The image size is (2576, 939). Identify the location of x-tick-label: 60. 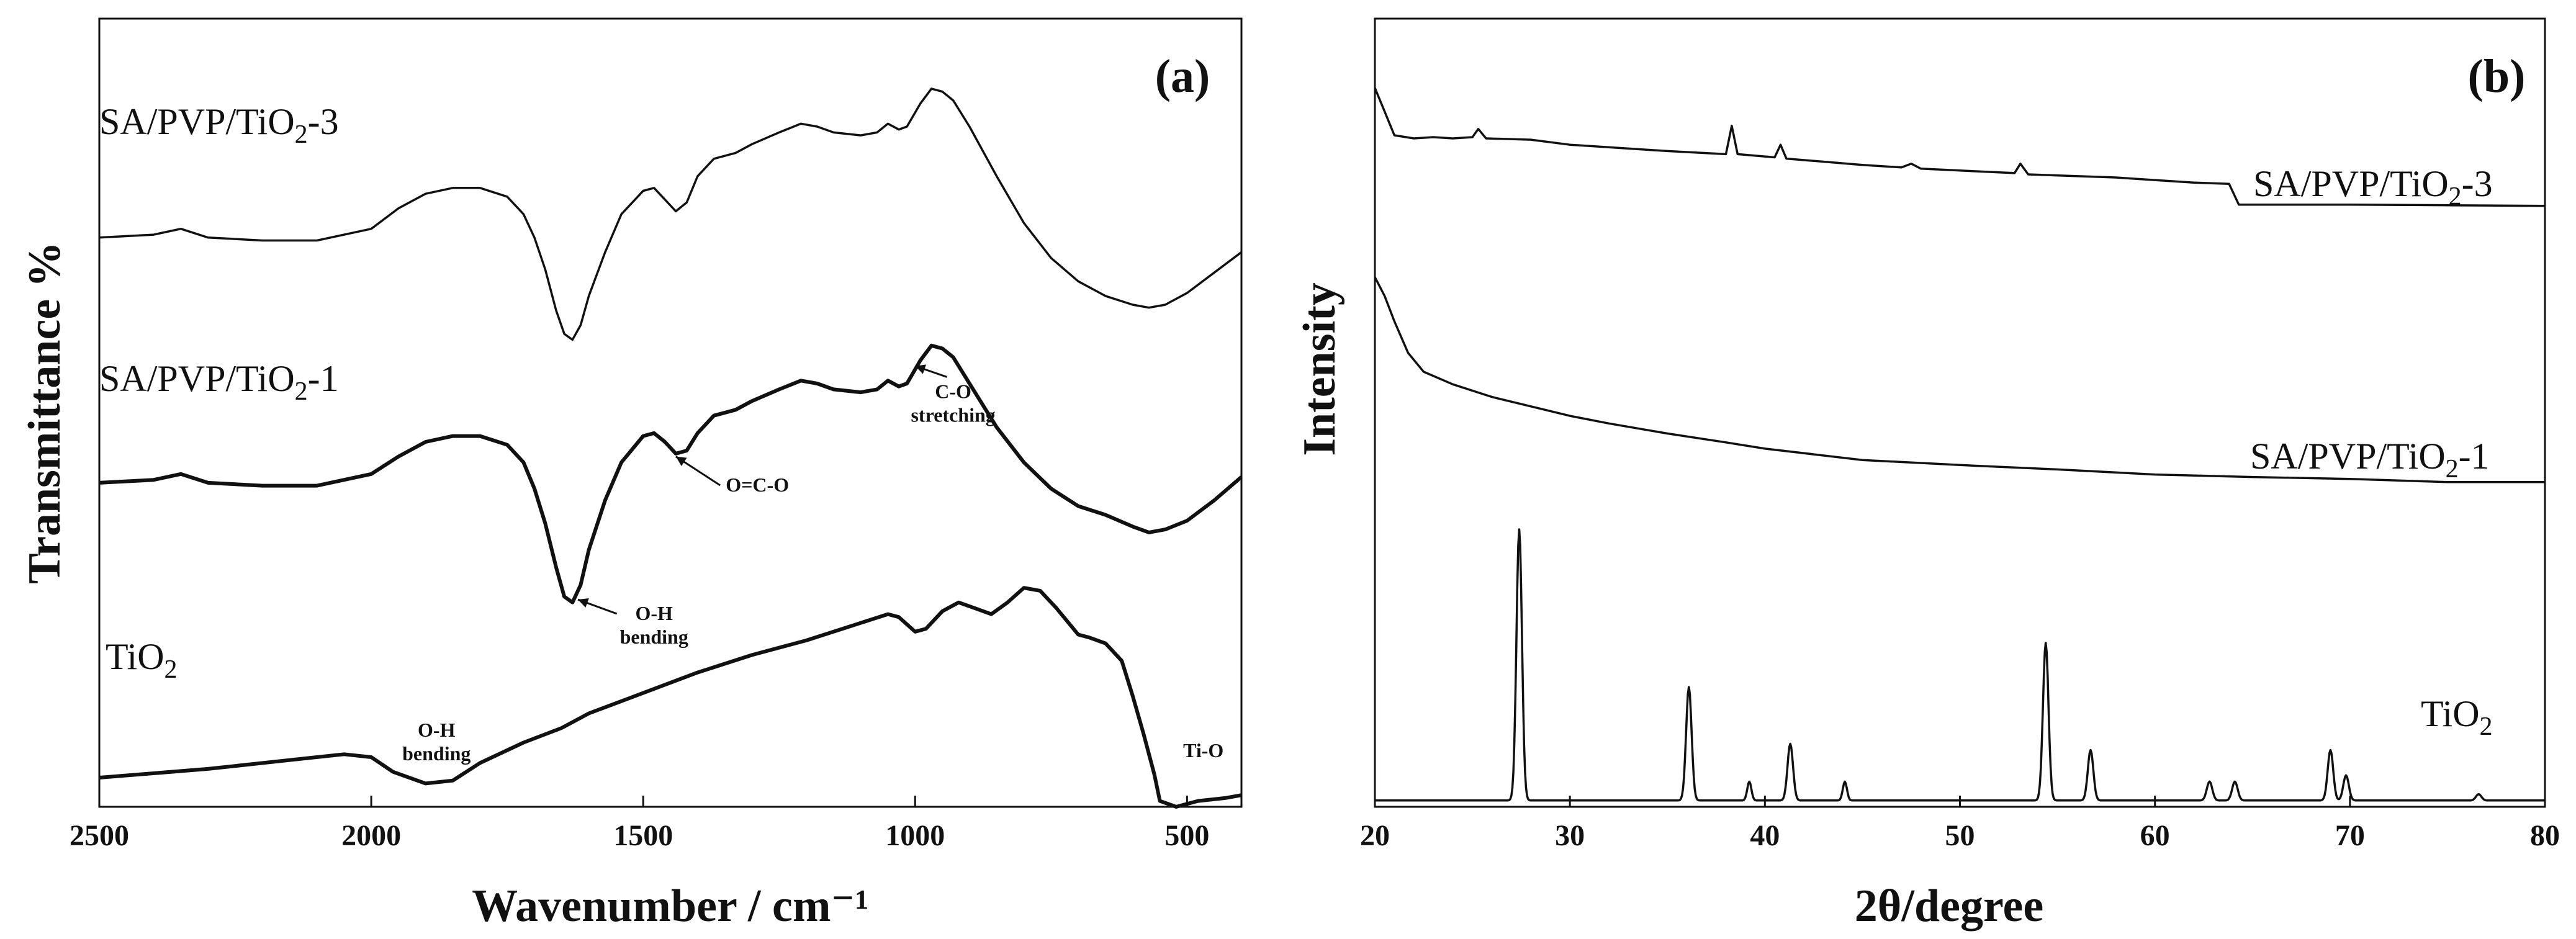
(2155, 836).